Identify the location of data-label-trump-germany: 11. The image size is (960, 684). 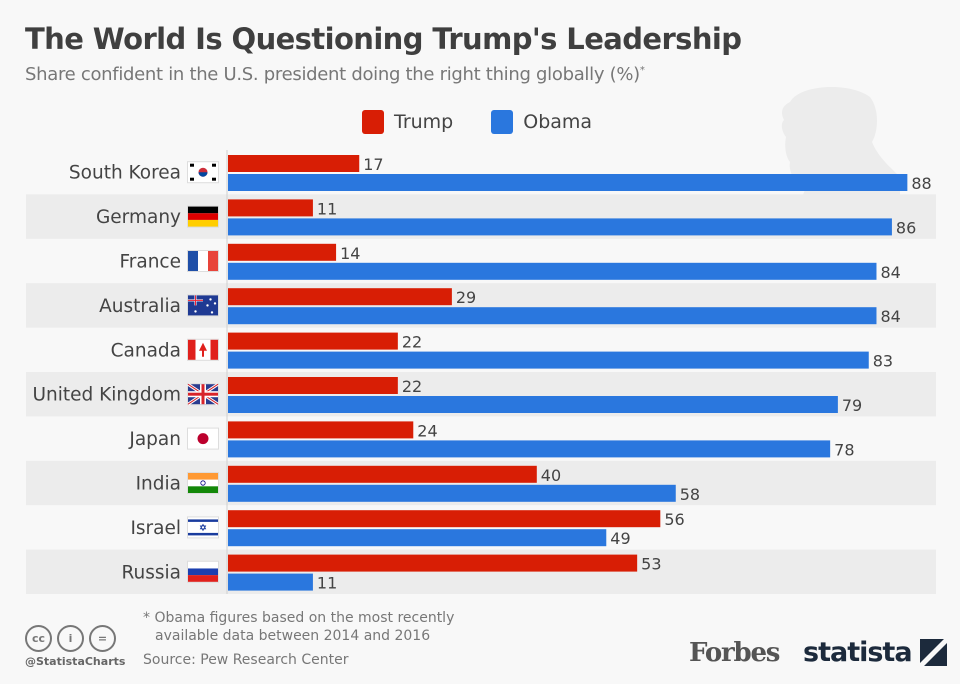
(327, 208).